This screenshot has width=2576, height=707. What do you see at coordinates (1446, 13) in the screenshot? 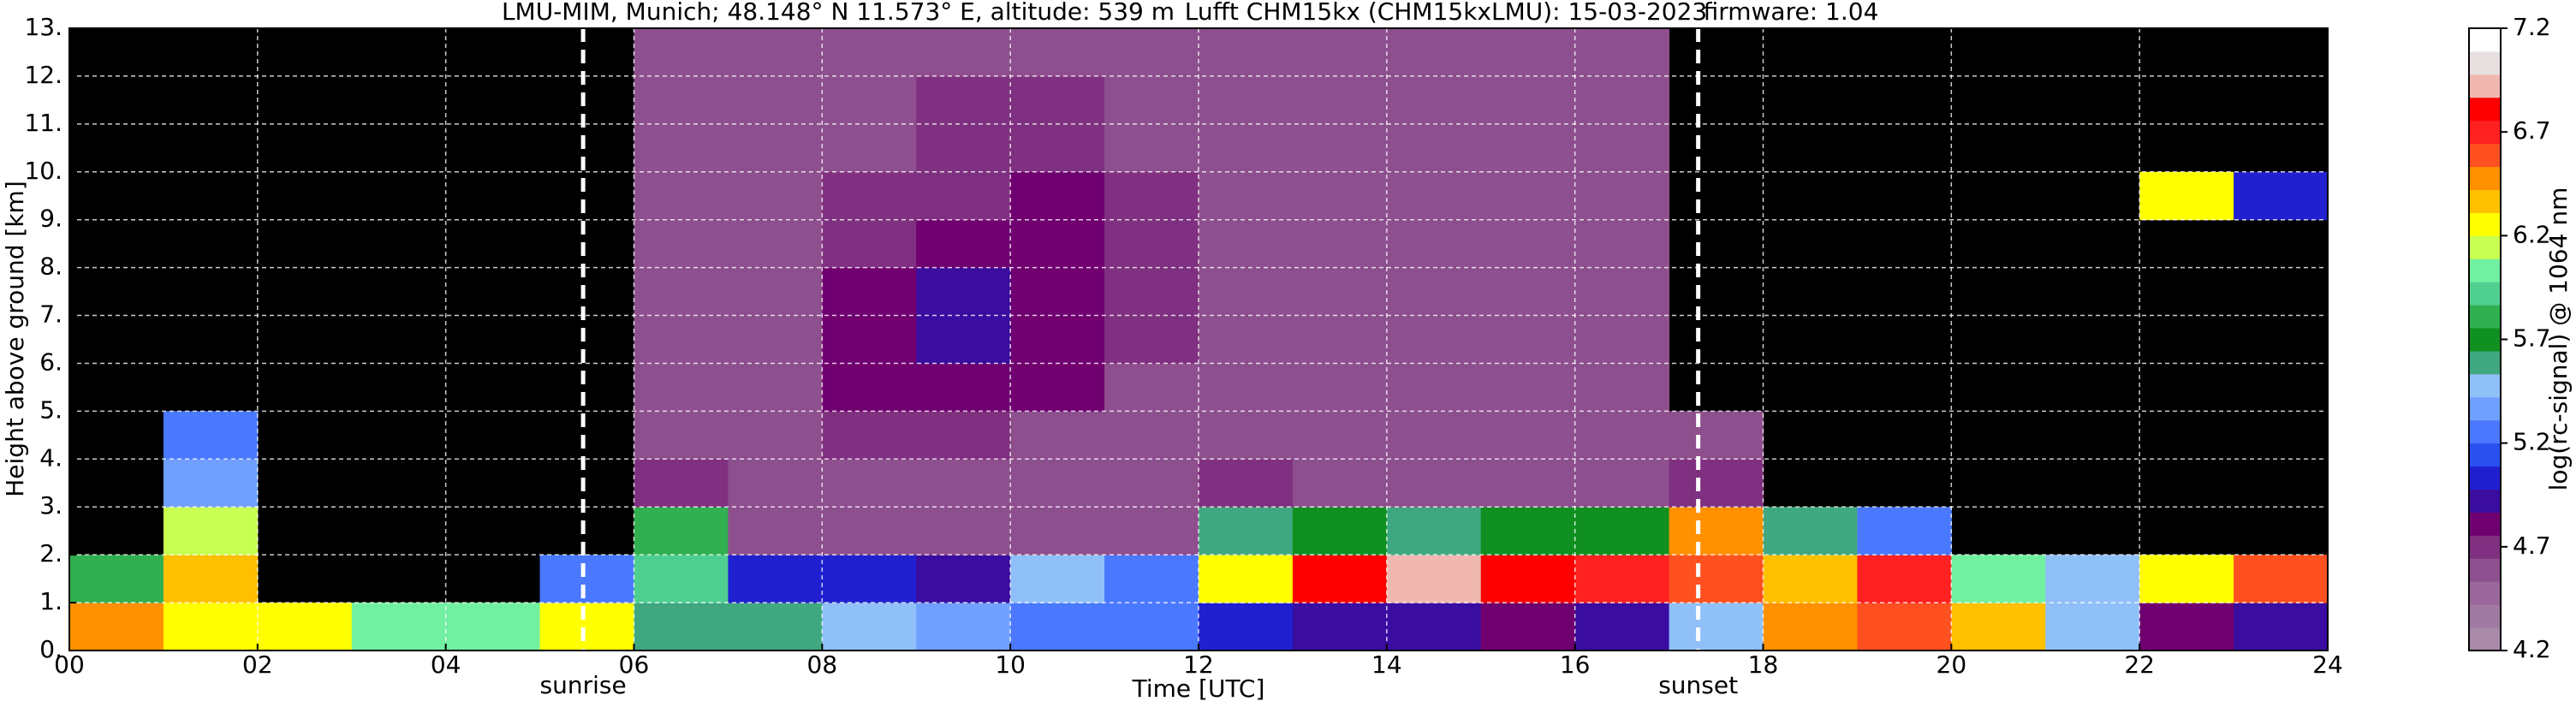
I see `title-part: Lufft CHM15kx (CHM15kxLMU): 15-03-2023` at bounding box center [1446, 13].